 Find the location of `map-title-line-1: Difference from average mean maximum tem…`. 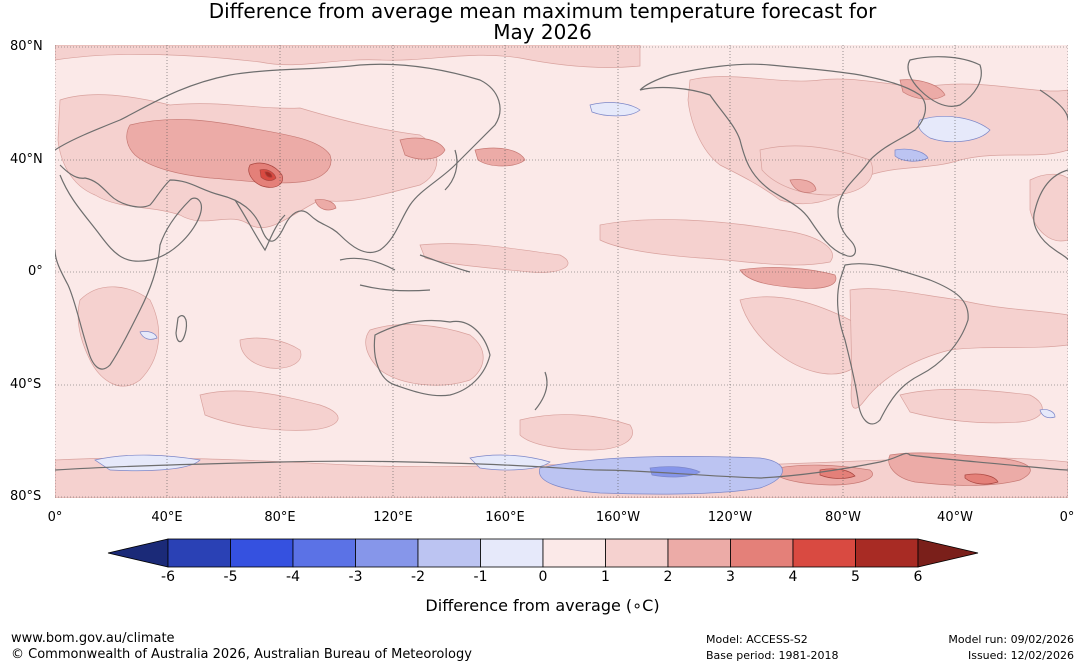

map-title-line-1: Difference from average mean maximum tem… is located at coordinates (542, 11).